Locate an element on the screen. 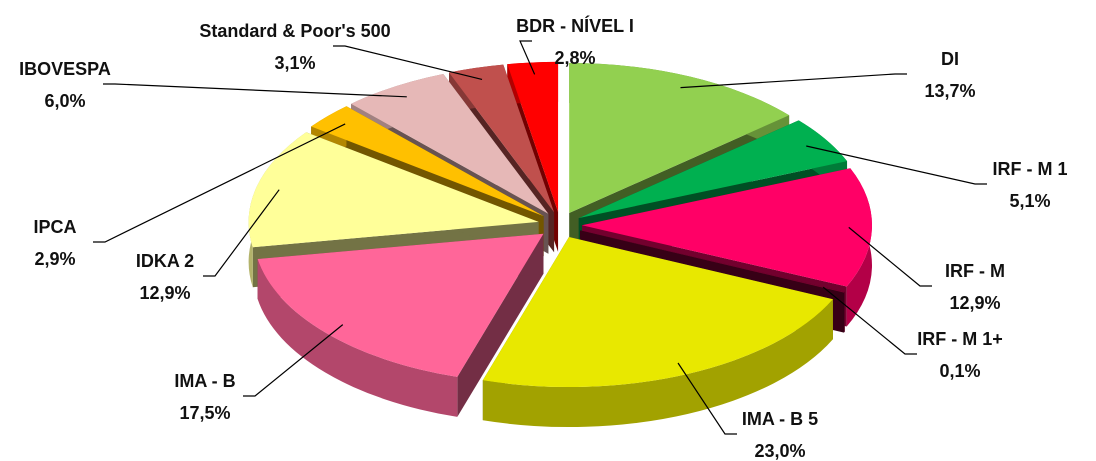 The image size is (1096, 461). category-label: IBOVESPA is located at coordinates (65, 69).